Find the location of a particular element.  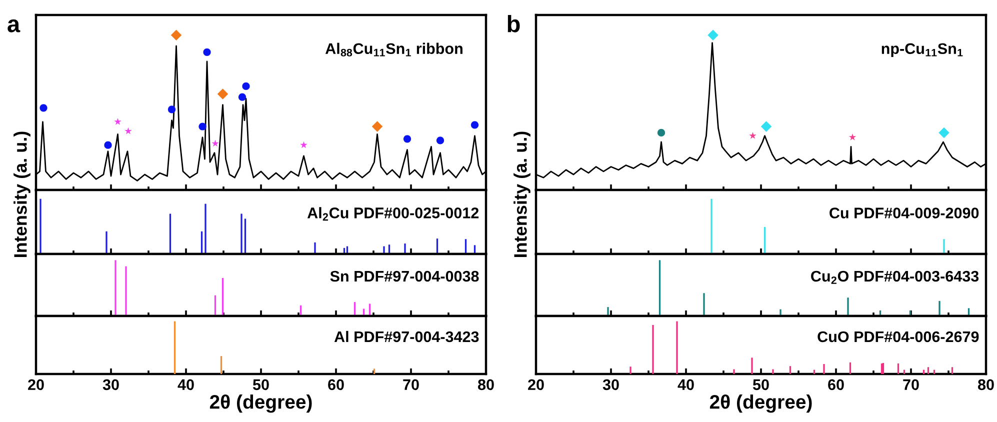

annotation: Al PDF#97-004-3423 is located at coordinates (406, 336).